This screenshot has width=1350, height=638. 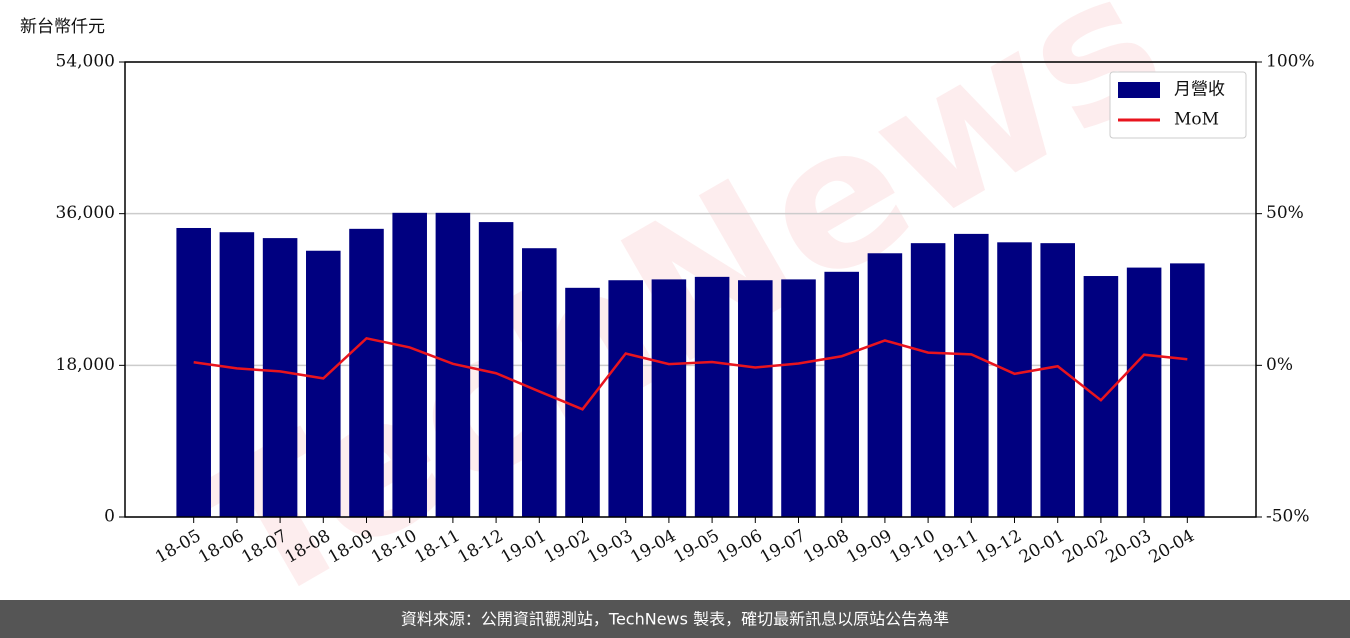 I want to click on x-tick-label: 20-02, so click(x=1085, y=547).